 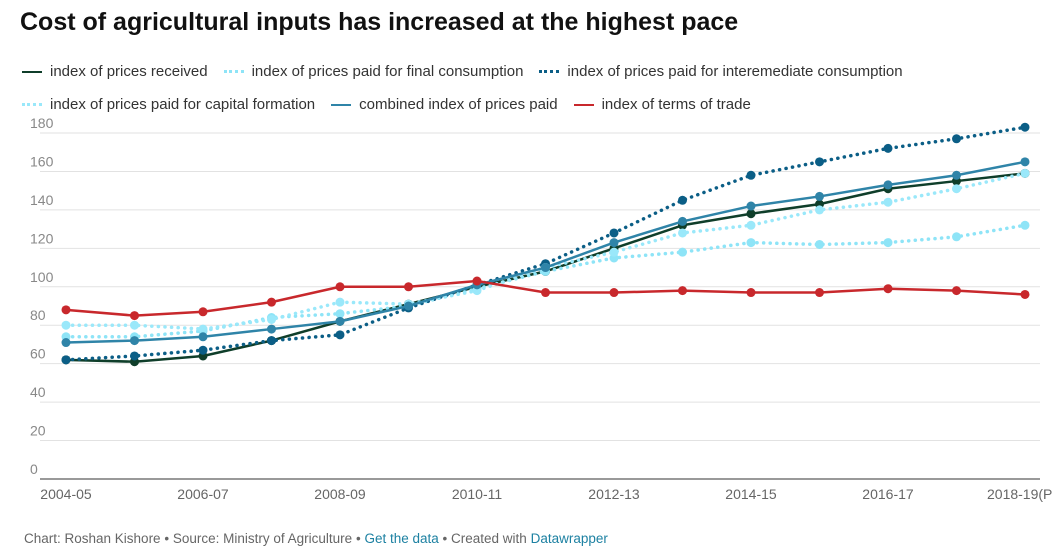 I want to click on x-tick-label: 2006-07, so click(x=203, y=494).